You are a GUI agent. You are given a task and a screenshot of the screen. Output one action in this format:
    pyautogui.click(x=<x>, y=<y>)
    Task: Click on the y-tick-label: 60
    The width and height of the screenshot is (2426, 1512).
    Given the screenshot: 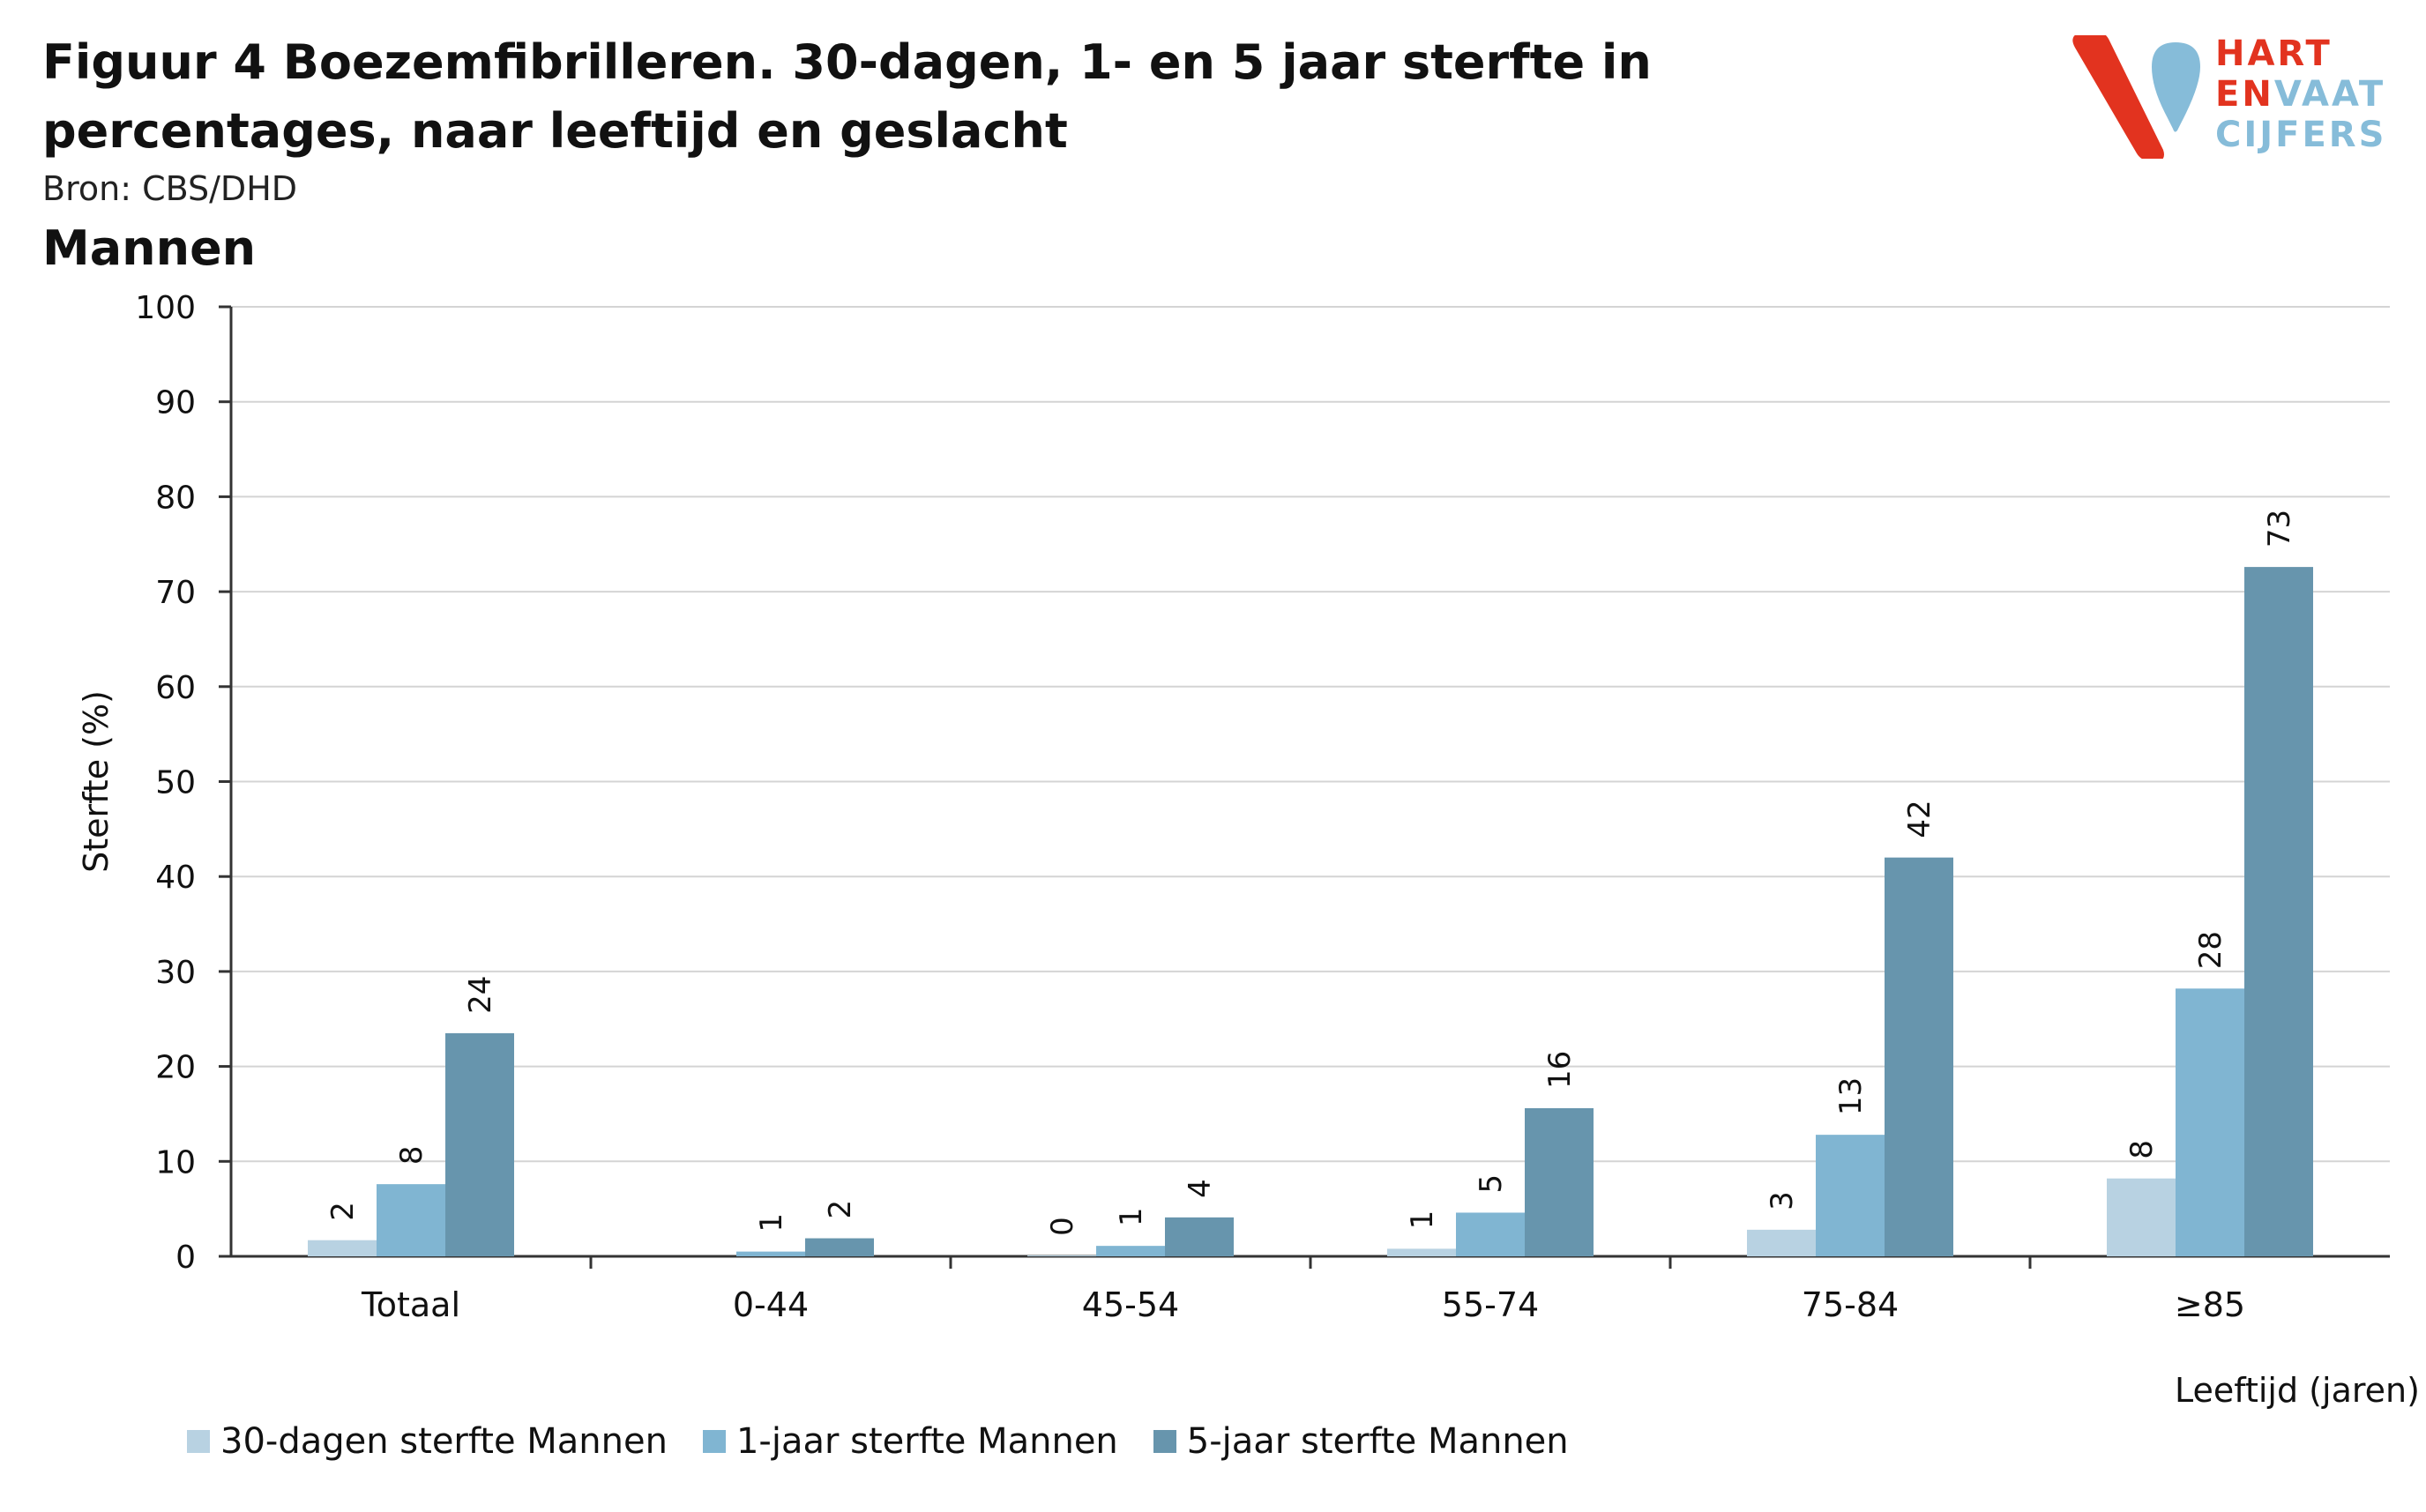 What is the action you would take?
    pyautogui.click(x=175, y=688)
    